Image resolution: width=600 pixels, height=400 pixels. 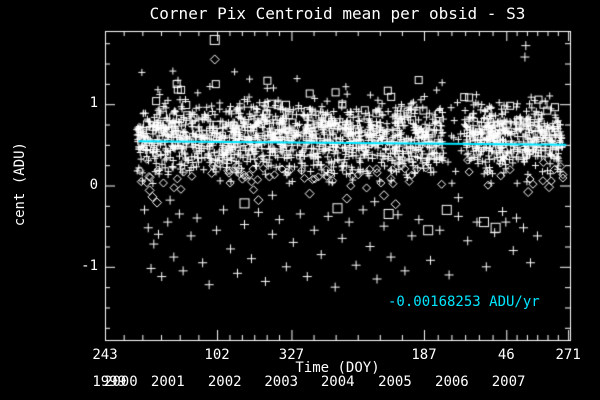 What do you see at coordinates (93, 184) in the screenshot?
I see `y-tick-label: 0` at bounding box center [93, 184].